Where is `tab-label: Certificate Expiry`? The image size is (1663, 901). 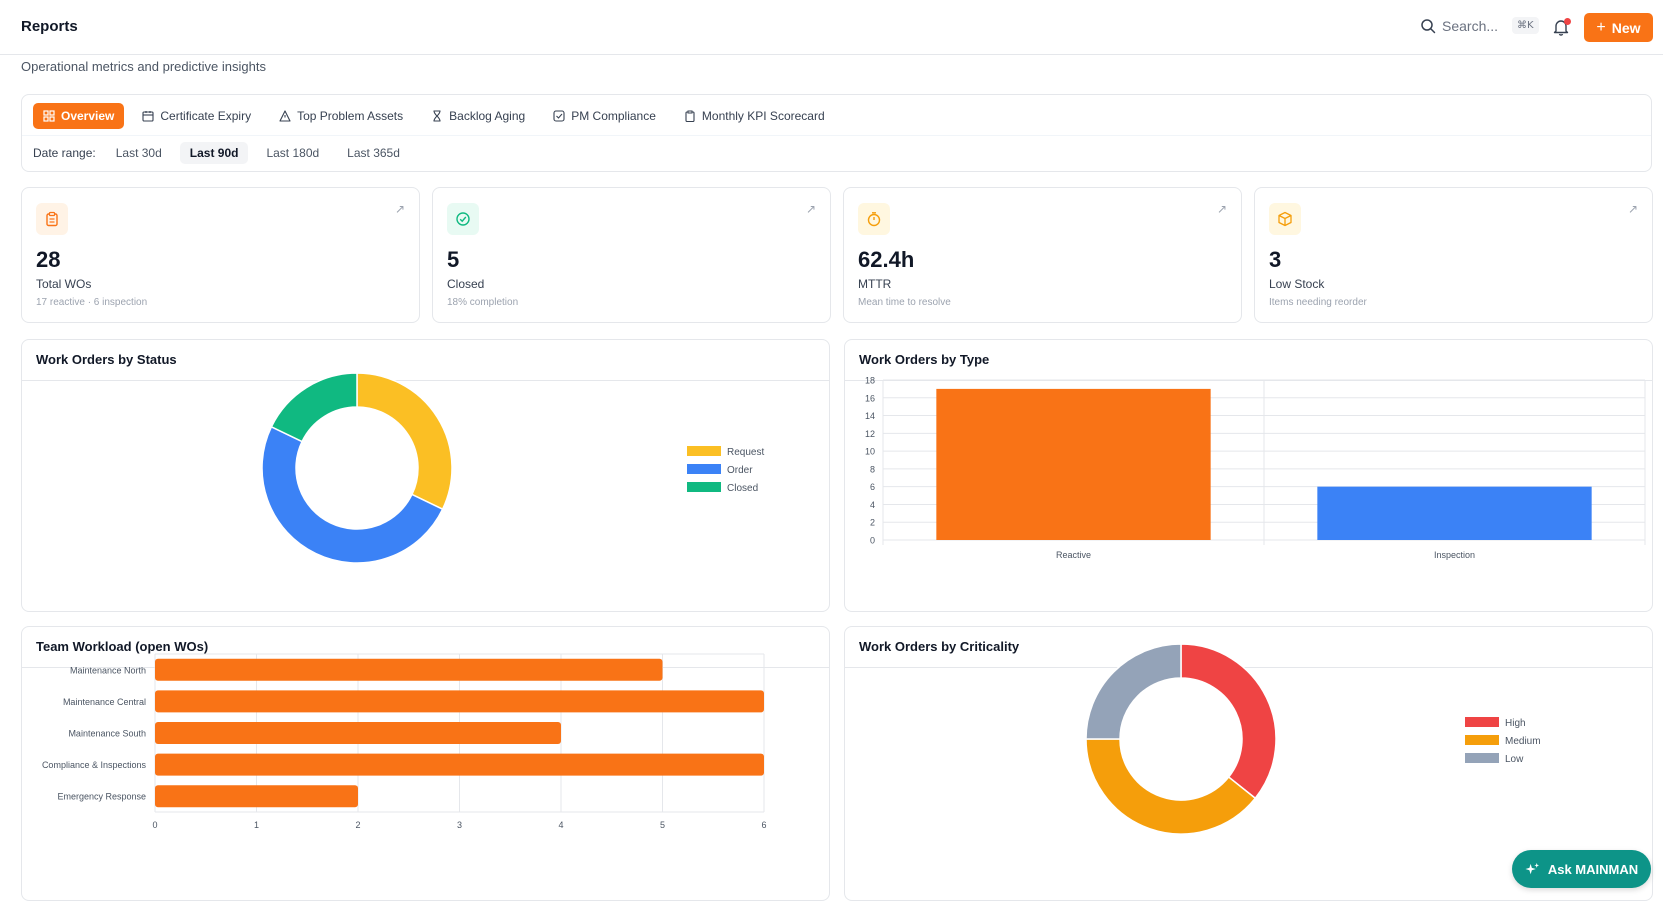 tab-label: Certificate Expiry is located at coordinates (206, 116).